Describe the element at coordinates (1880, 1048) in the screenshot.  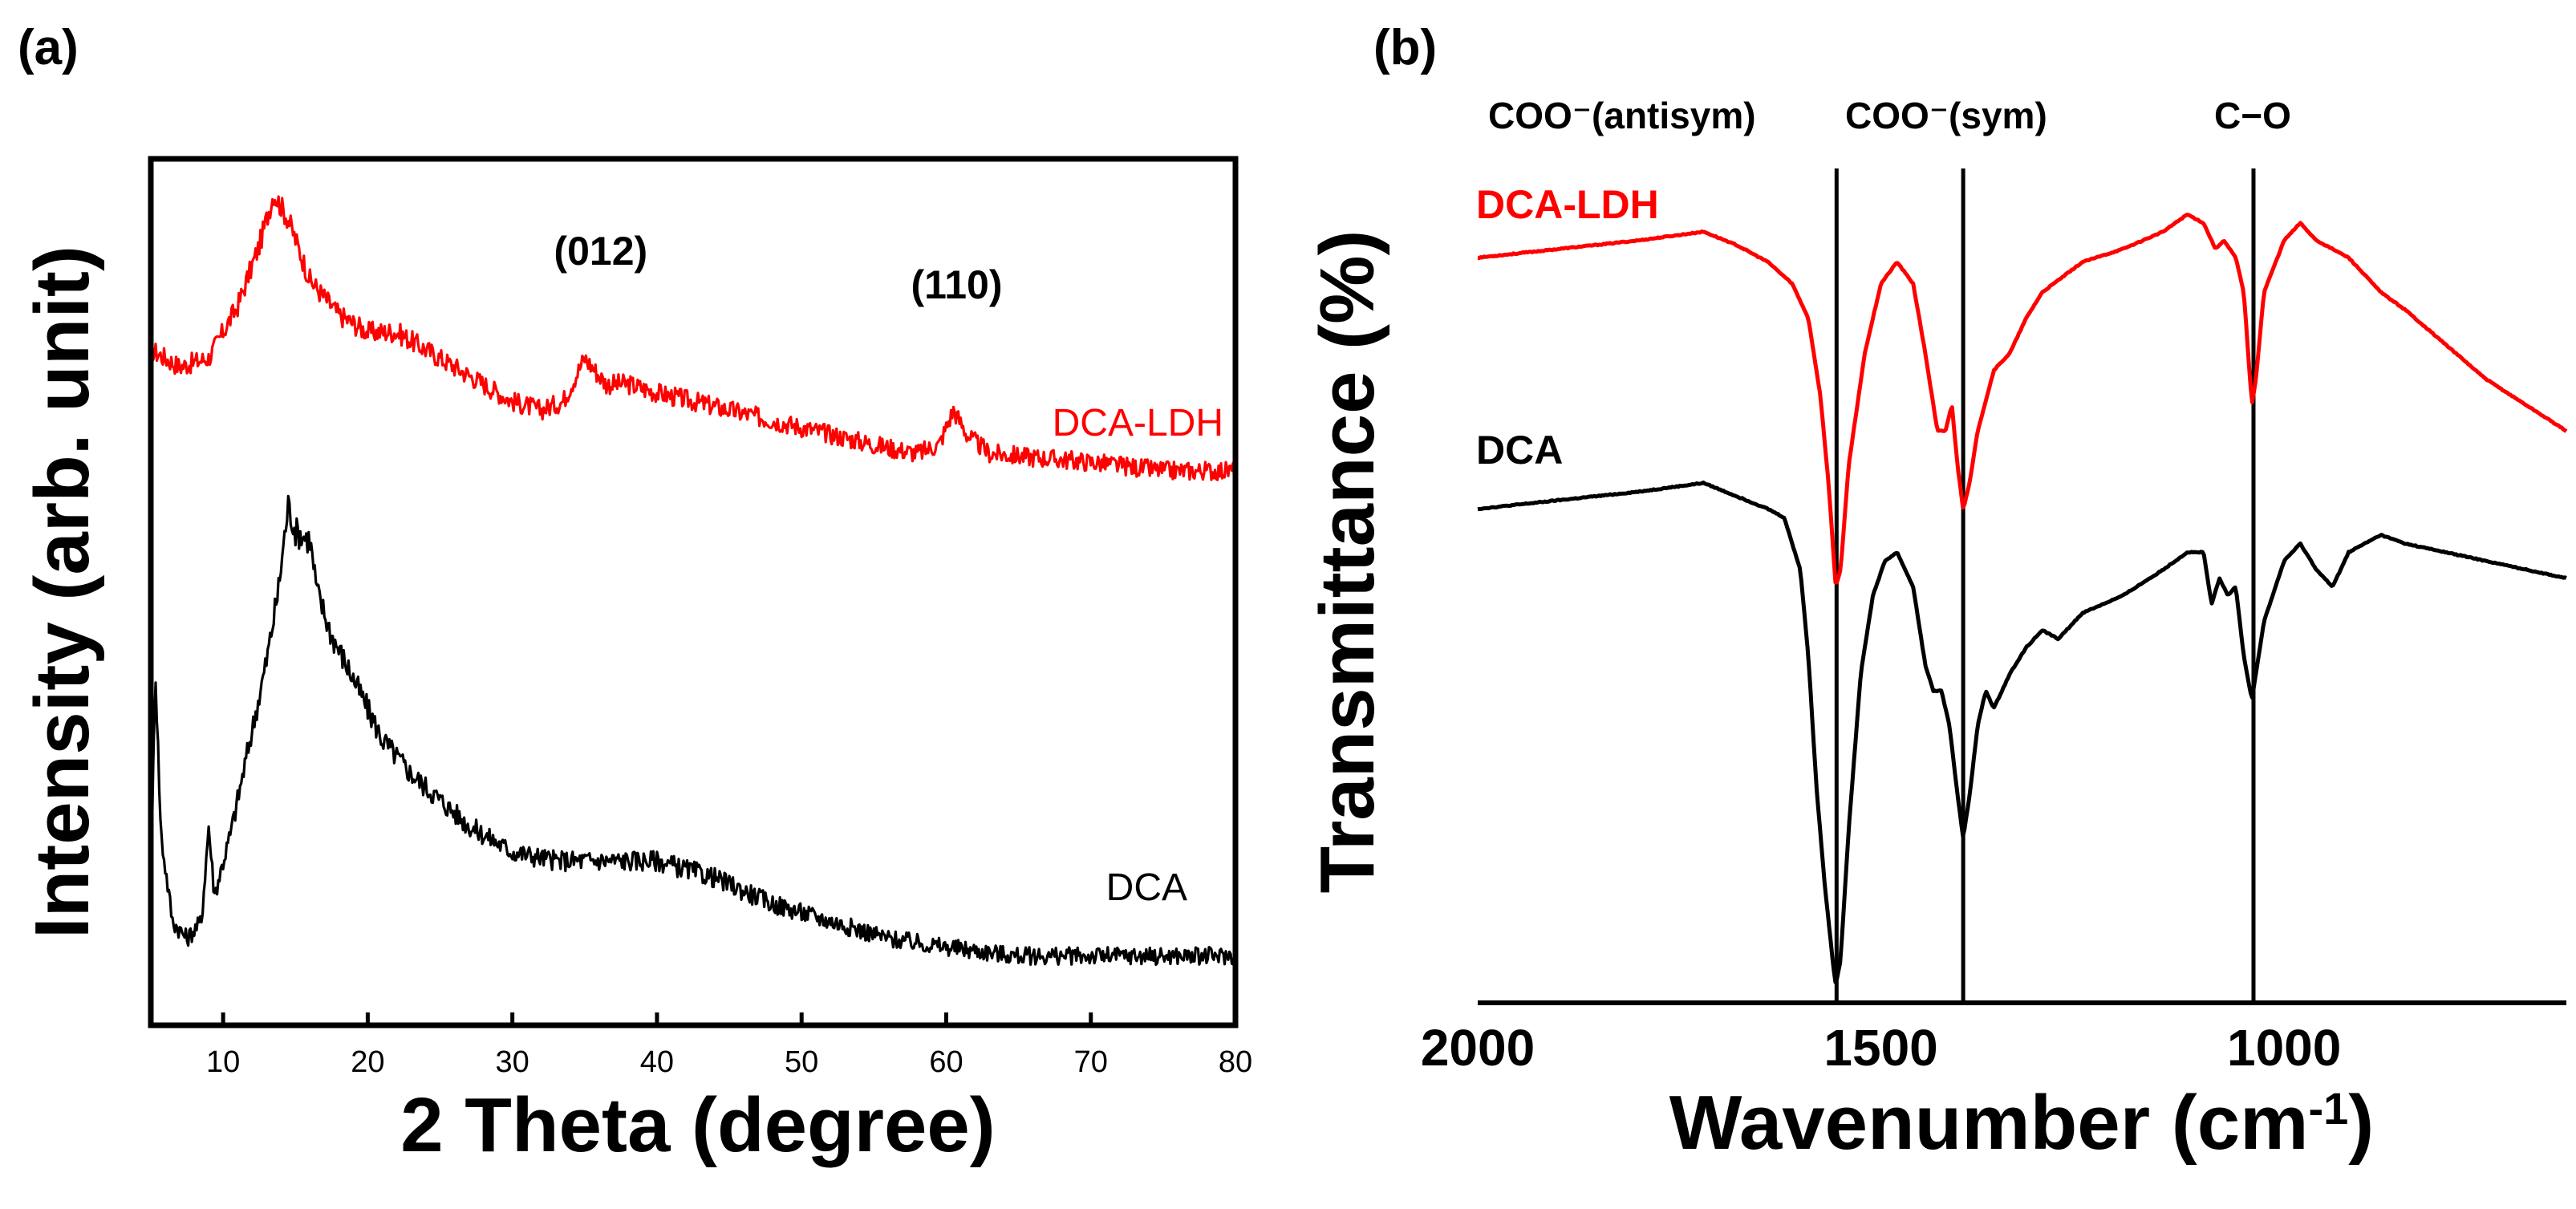
I see `x-tick-label-b: 1500` at that location.